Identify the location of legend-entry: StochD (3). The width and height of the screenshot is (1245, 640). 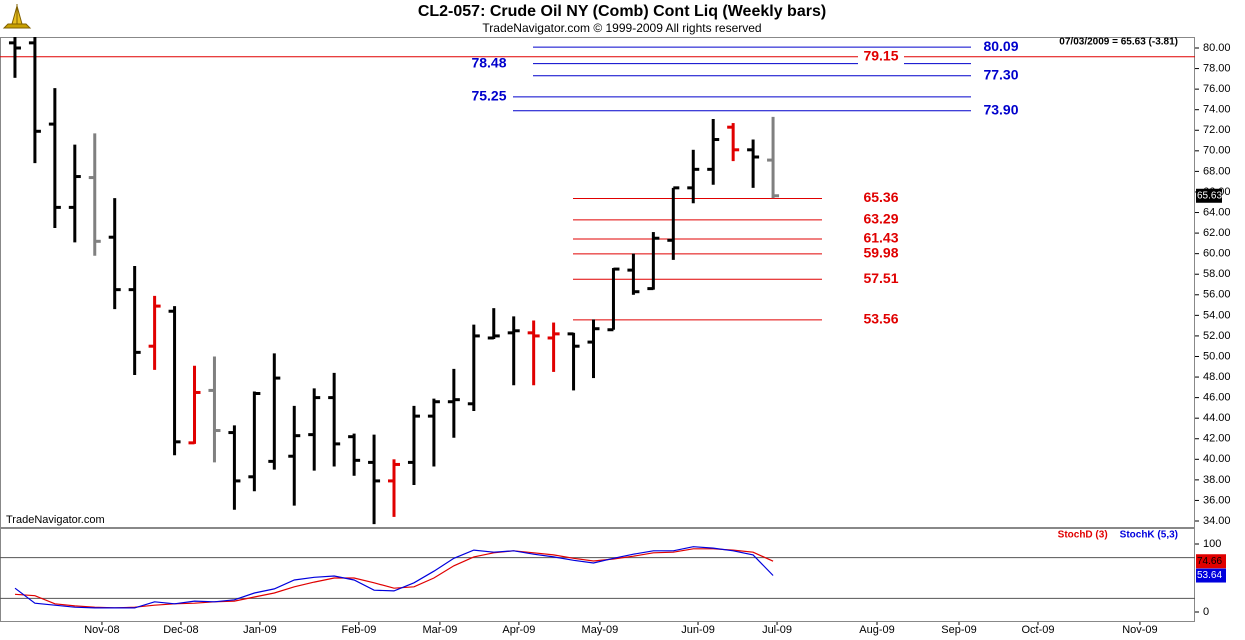
(1083, 535).